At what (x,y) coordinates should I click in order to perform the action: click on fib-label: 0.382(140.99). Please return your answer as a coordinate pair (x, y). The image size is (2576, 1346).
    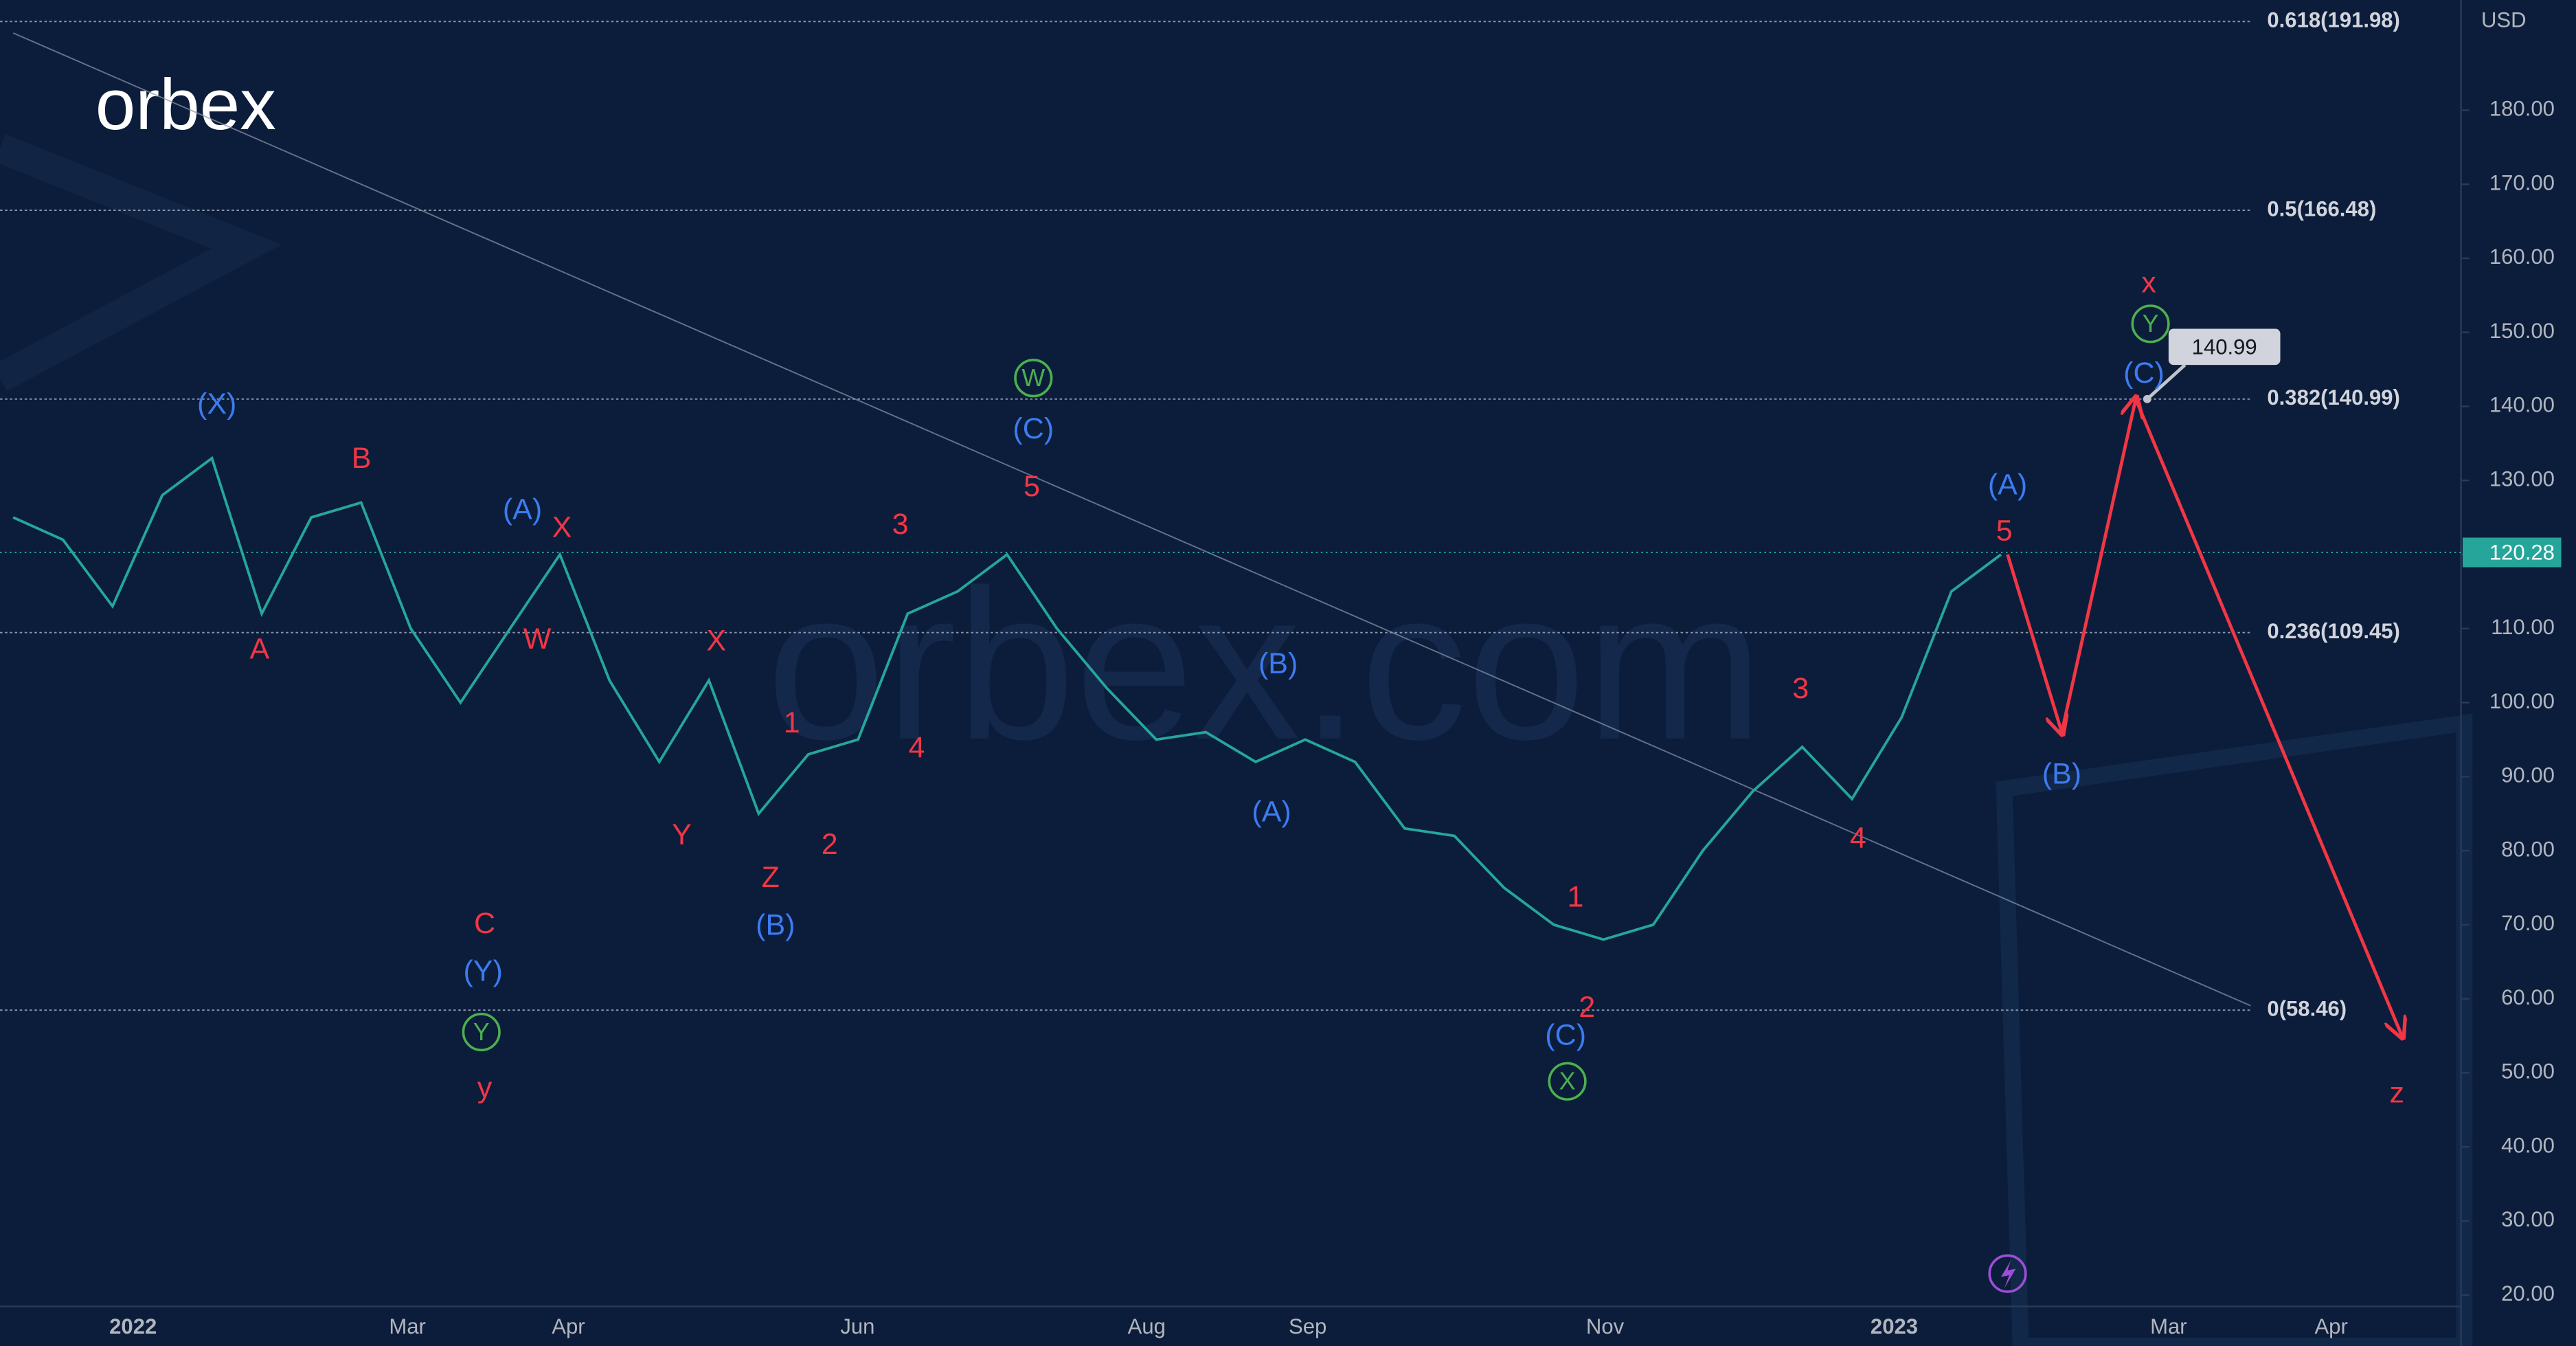
    Looking at the image, I should click on (2333, 397).